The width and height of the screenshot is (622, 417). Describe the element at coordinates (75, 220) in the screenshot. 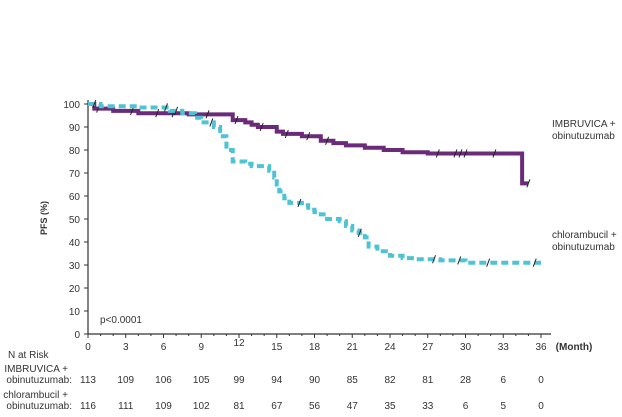

I see `y-tick-label: 50` at that location.